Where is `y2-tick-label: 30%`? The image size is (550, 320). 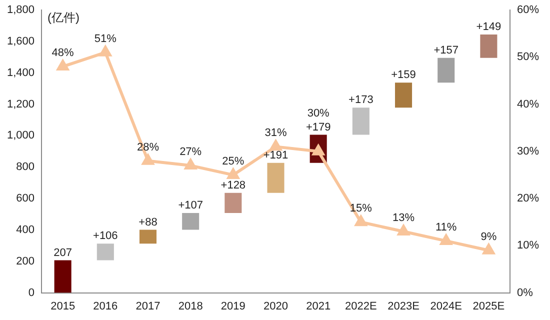 y2-tick-label: 30% is located at coordinates (528, 151).